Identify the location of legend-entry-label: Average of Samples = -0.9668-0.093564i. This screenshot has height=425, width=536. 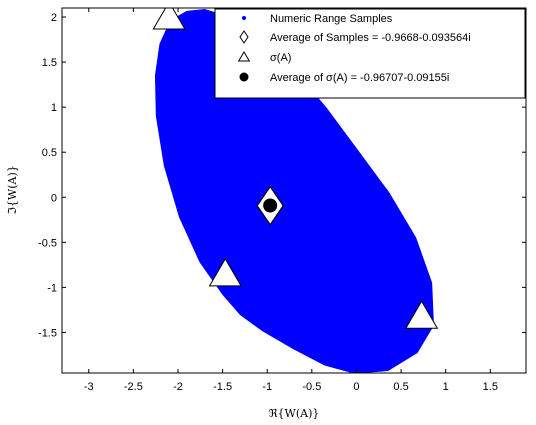
(370, 38).